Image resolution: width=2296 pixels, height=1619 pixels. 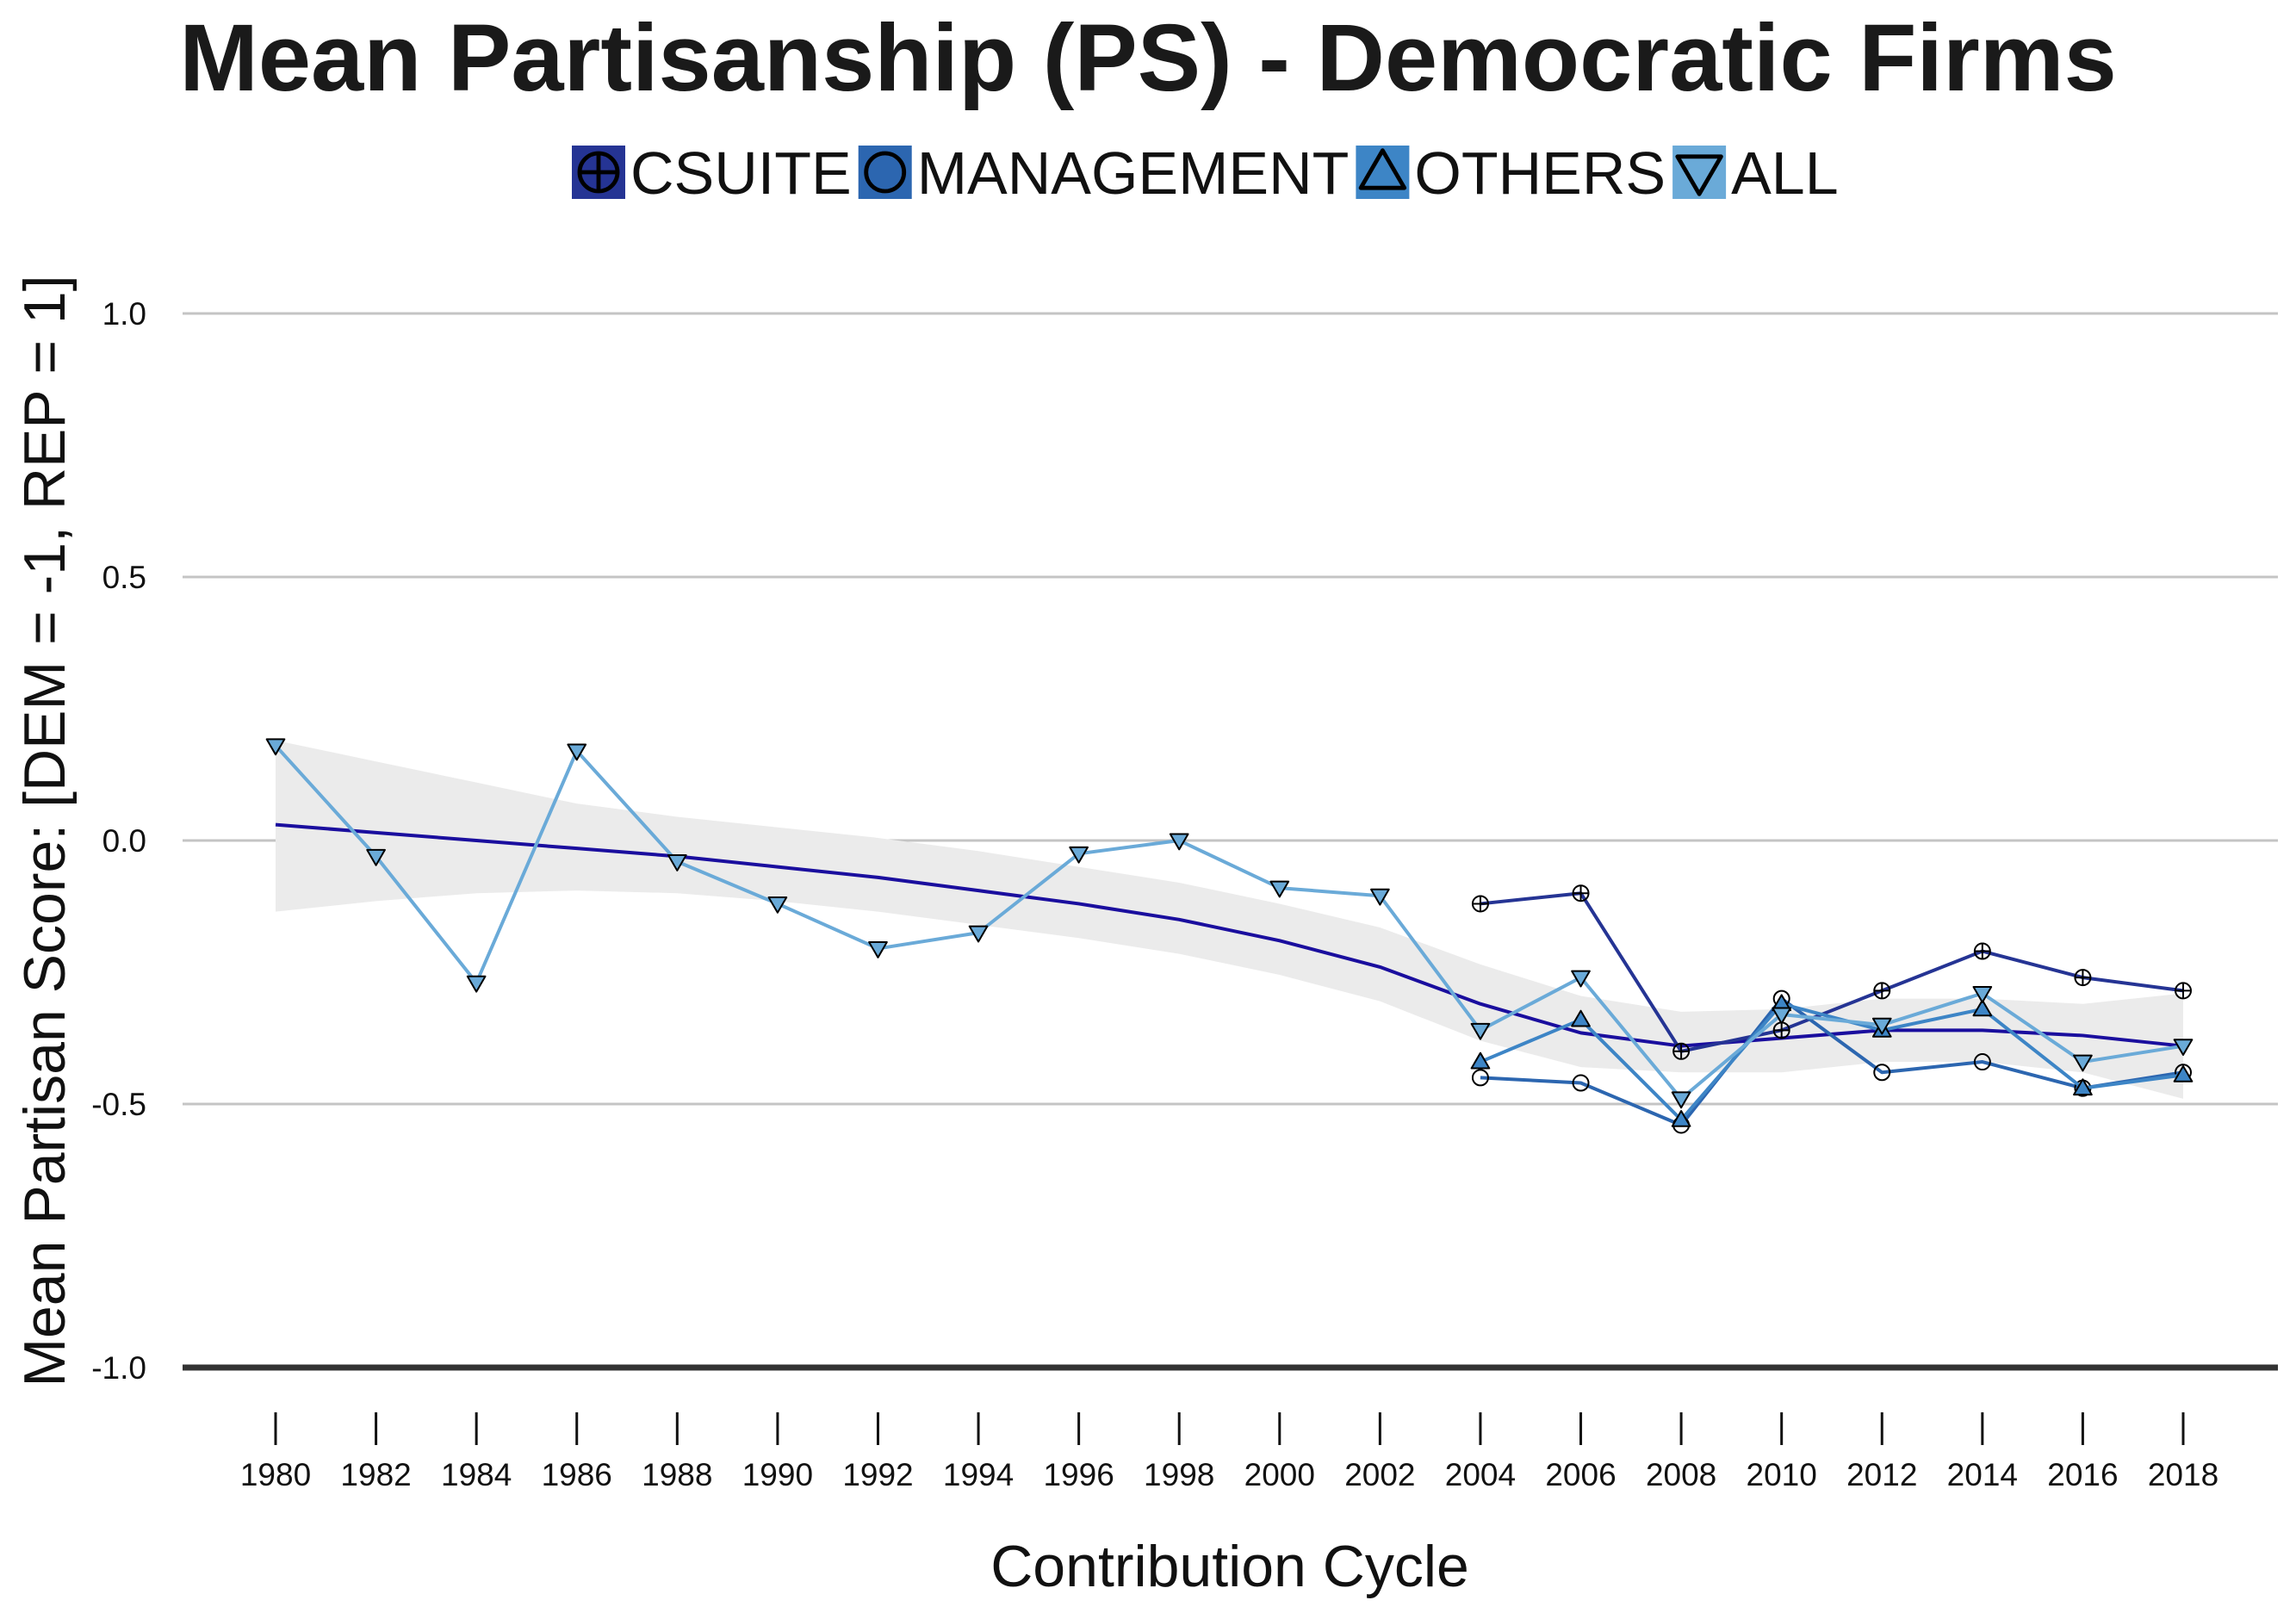 I want to click on y-tick-label: -1.0, so click(x=118, y=1368).